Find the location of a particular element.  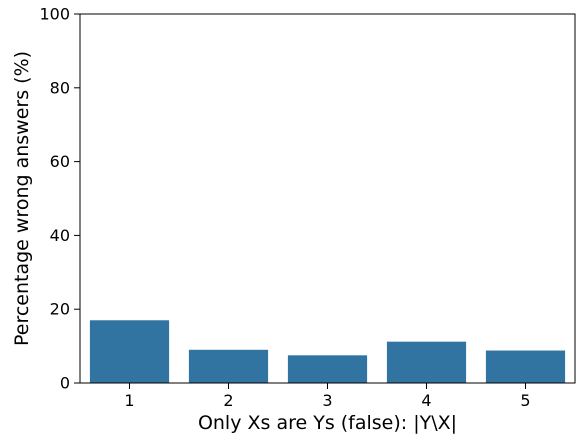

y-tick-label: 20 is located at coordinates (60, 309).